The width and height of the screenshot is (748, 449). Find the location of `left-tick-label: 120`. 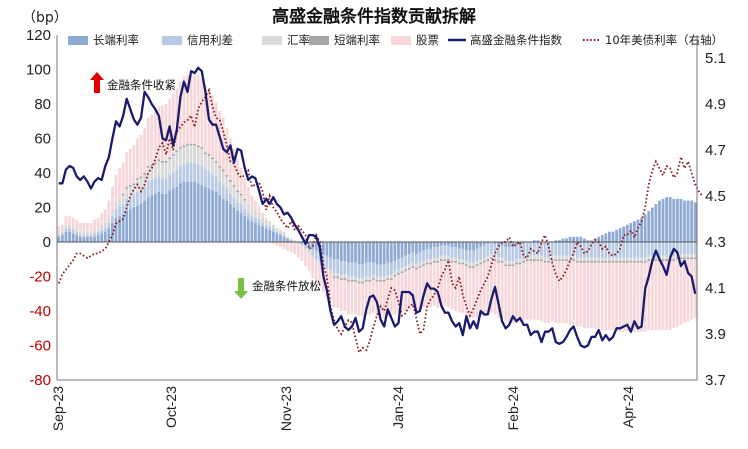

left-tick-label: 120 is located at coordinates (38, 35).